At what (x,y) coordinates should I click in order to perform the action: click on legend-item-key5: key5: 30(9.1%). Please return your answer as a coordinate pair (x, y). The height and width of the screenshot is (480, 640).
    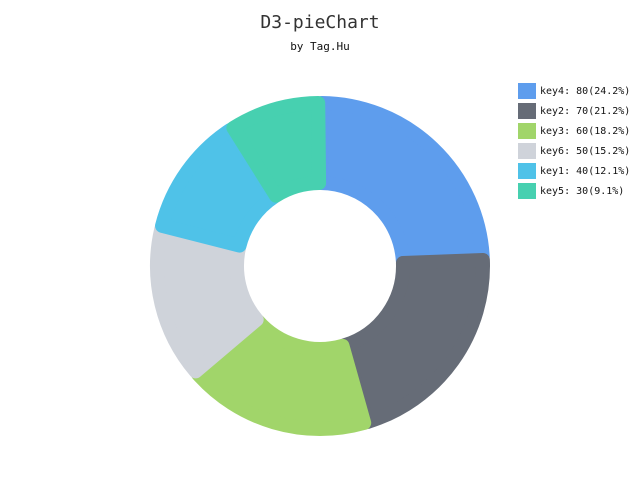
    Looking at the image, I should click on (577, 191).